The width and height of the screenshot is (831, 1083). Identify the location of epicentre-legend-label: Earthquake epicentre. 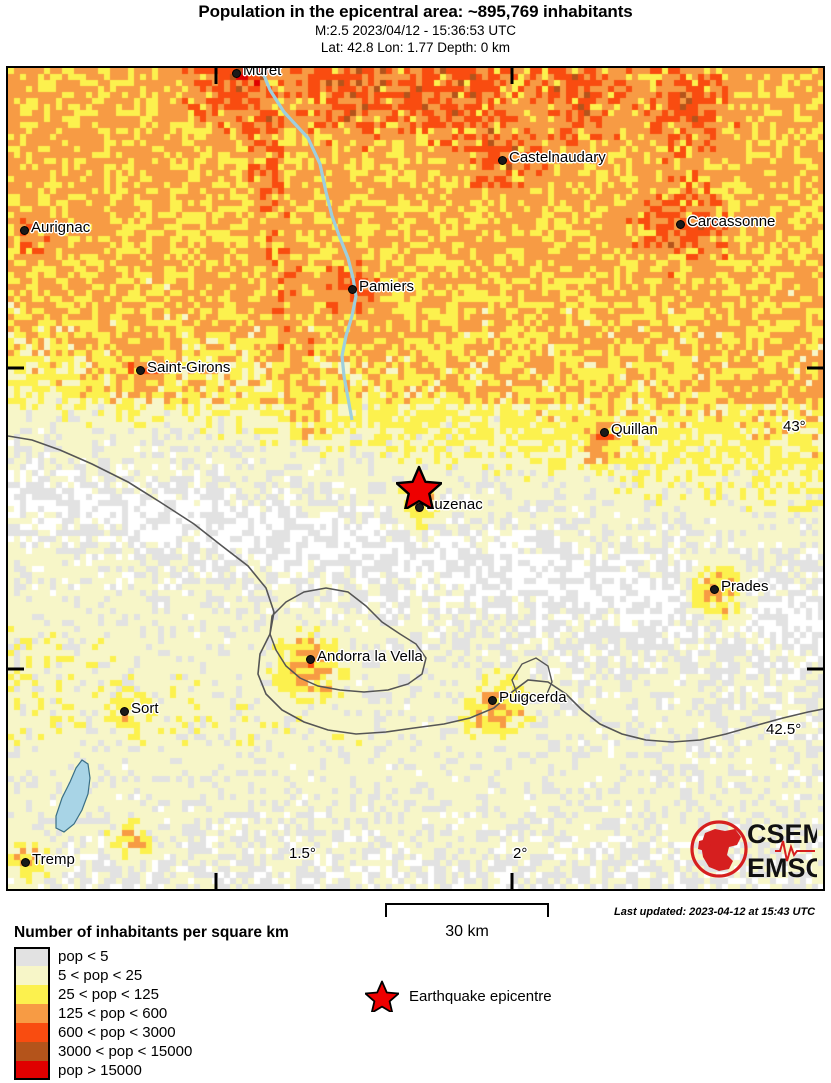
(480, 996).